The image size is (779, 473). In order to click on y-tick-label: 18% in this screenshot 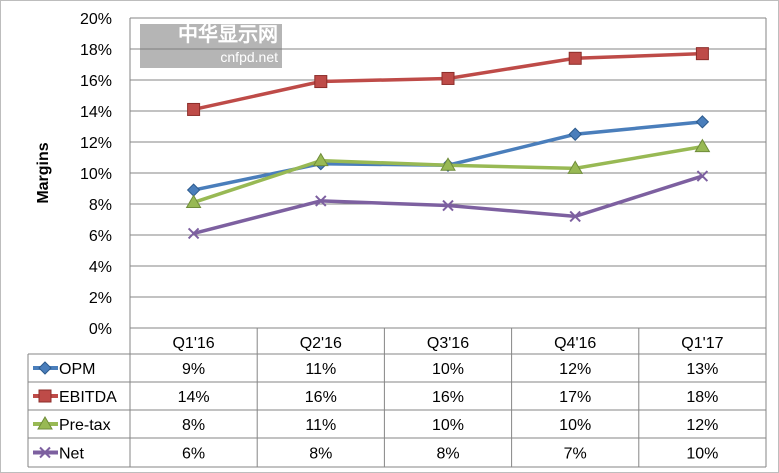, I will do `click(96, 50)`.